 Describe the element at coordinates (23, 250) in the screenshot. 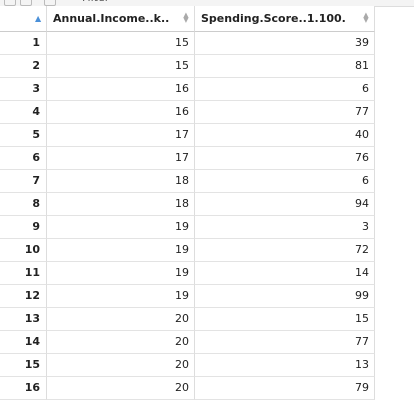

I see `row-number: 10` at that location.